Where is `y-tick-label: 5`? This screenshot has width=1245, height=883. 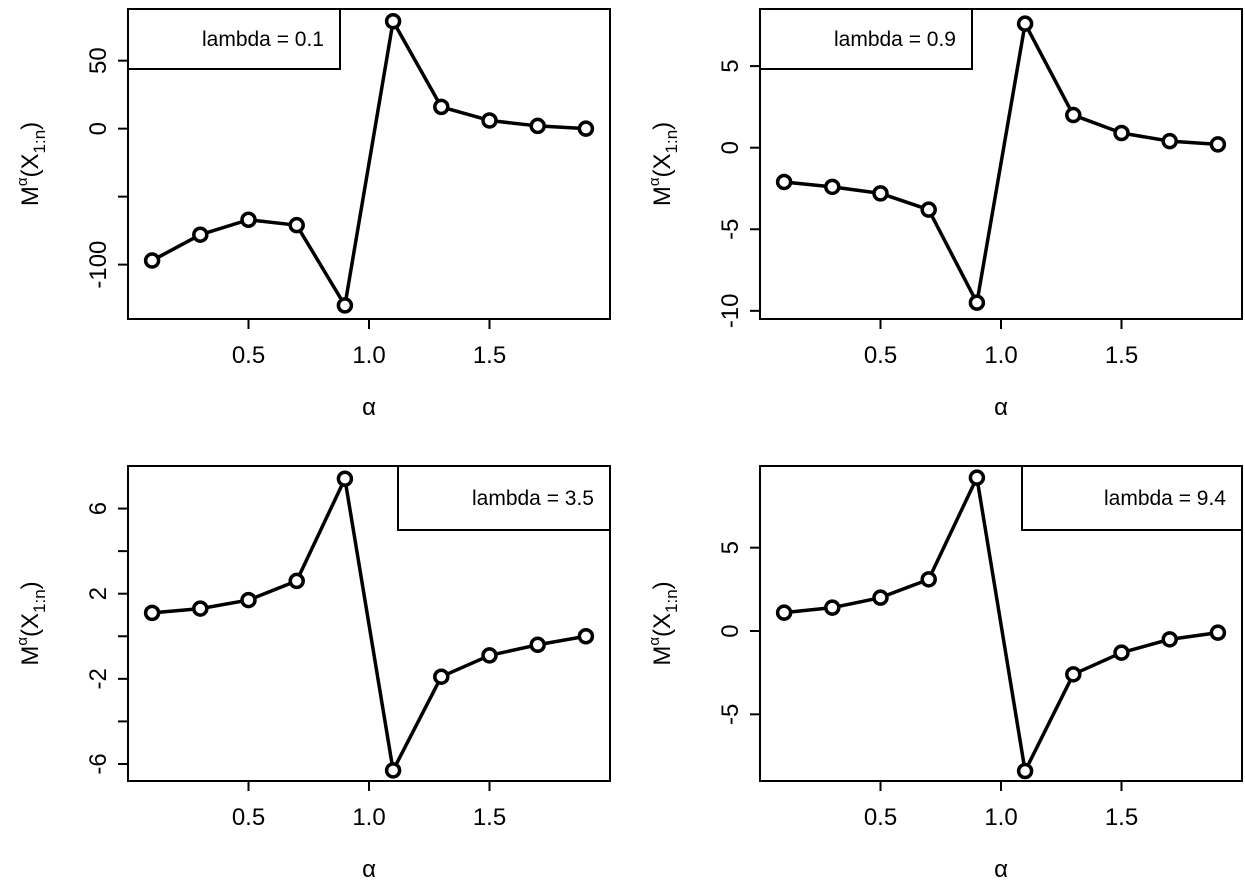
y-tick-label: 5 is located at coordinates (730, 547).